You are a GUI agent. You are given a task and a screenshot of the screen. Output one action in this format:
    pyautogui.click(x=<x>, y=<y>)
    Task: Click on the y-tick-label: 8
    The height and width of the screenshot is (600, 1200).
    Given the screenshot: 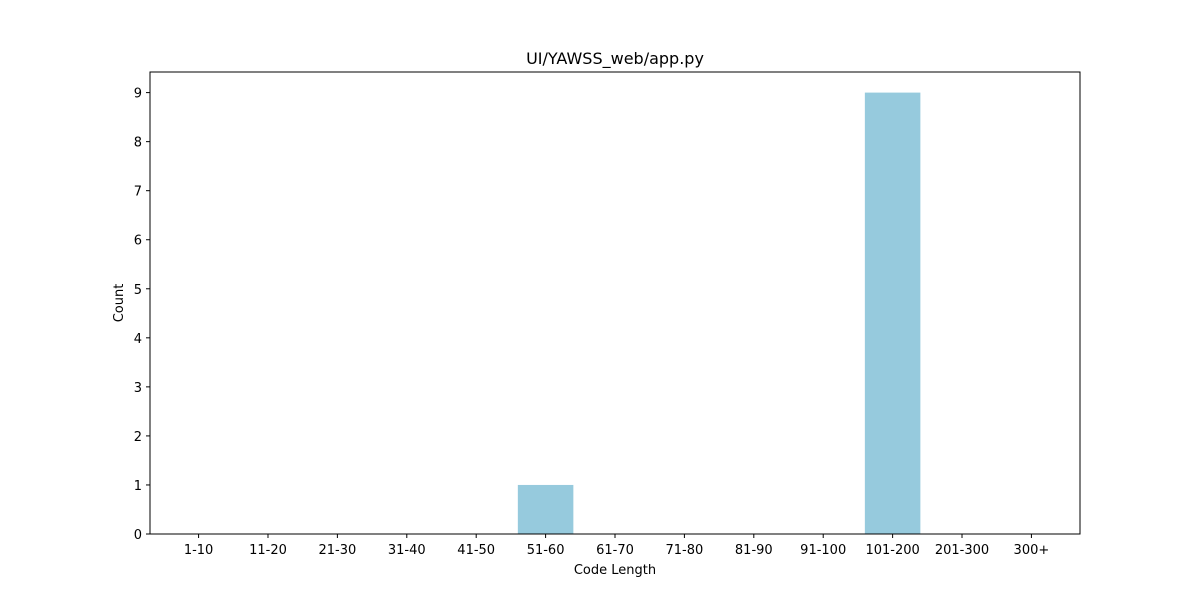 What is the action you would take?
    pyautogui.click(x=138, y=143)
    